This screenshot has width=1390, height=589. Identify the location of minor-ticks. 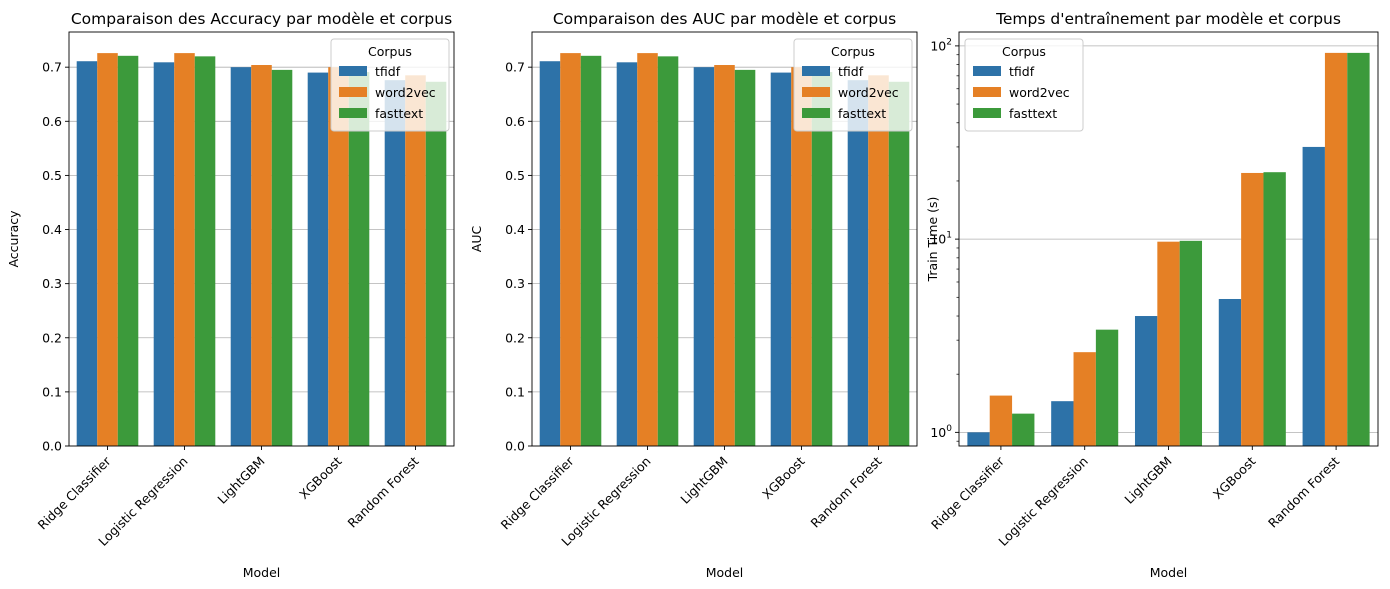
(957, 248).